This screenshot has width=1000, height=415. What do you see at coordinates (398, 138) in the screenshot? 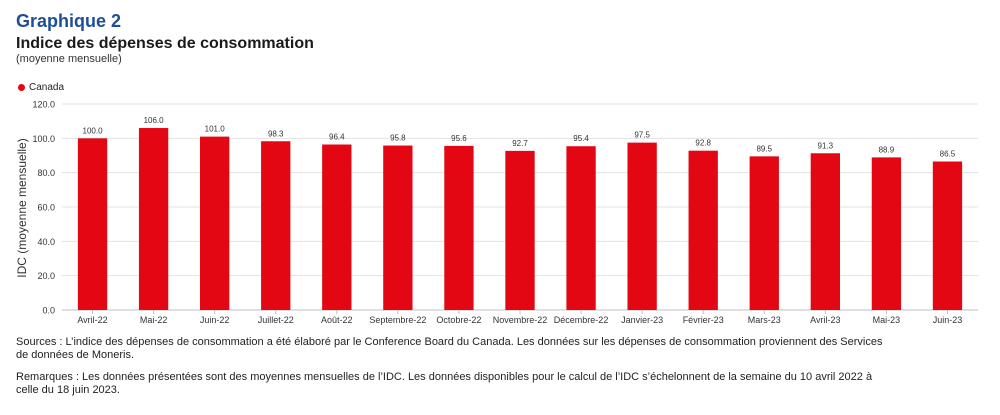
I see `data-label: 95.8` at bounding box center [398, 138].